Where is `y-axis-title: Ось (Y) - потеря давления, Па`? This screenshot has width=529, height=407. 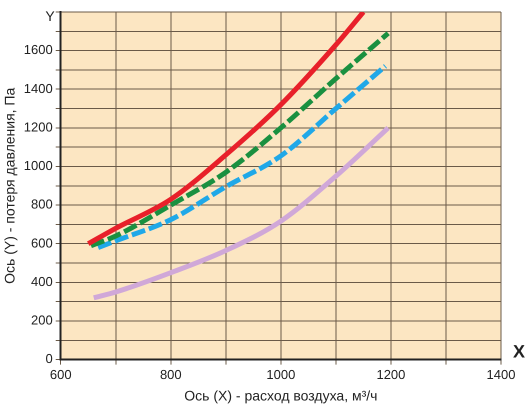 y-axis-title: Ось (Y) - потеря давления, Па is located at coordinates (9, 186).